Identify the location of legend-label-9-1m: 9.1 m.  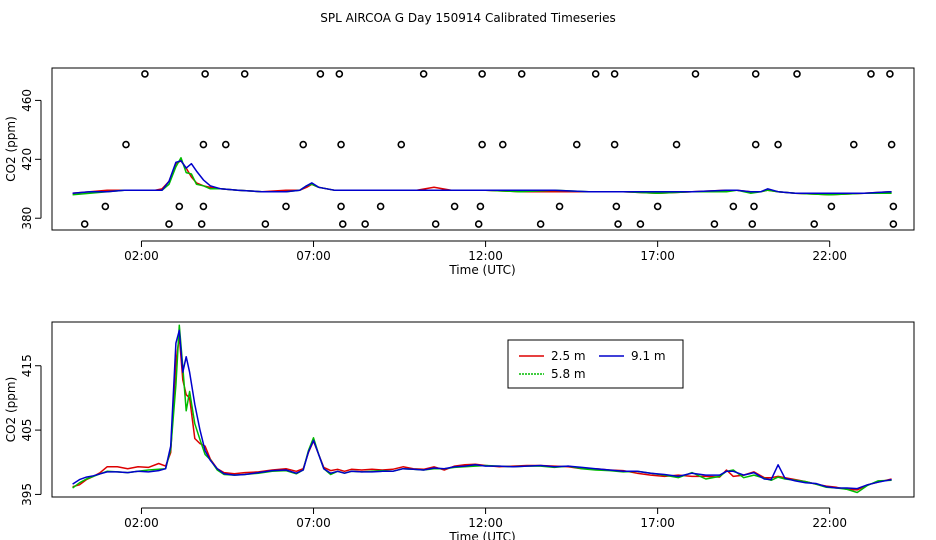
(648, 356).